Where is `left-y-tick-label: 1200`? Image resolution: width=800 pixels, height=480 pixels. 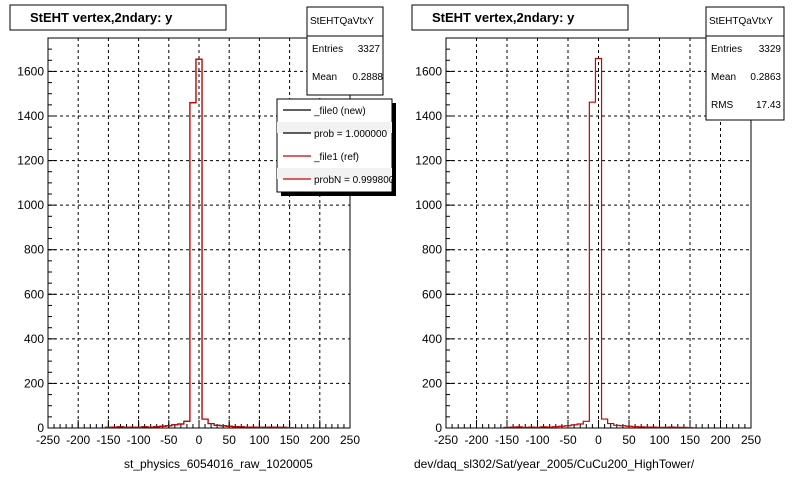 left-y-tick-label: 1200 is located at coordinates (30, 161).